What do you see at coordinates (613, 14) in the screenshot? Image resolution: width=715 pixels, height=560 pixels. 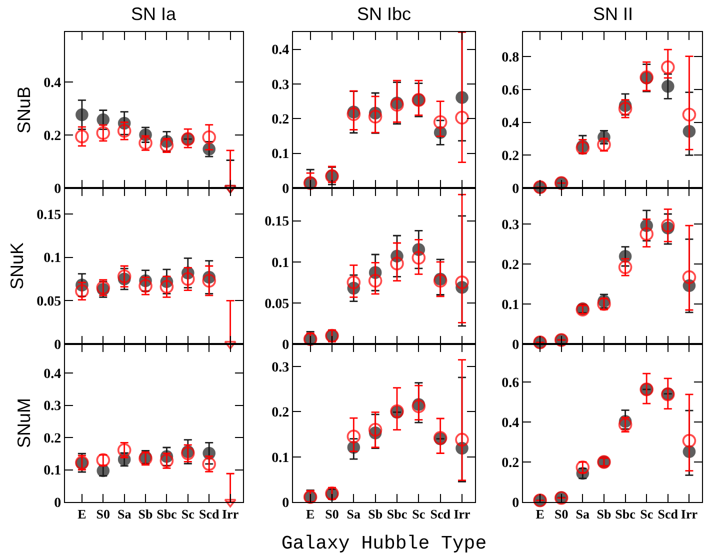 I see `chart-title: SN II` at bounding box center [613, 14].